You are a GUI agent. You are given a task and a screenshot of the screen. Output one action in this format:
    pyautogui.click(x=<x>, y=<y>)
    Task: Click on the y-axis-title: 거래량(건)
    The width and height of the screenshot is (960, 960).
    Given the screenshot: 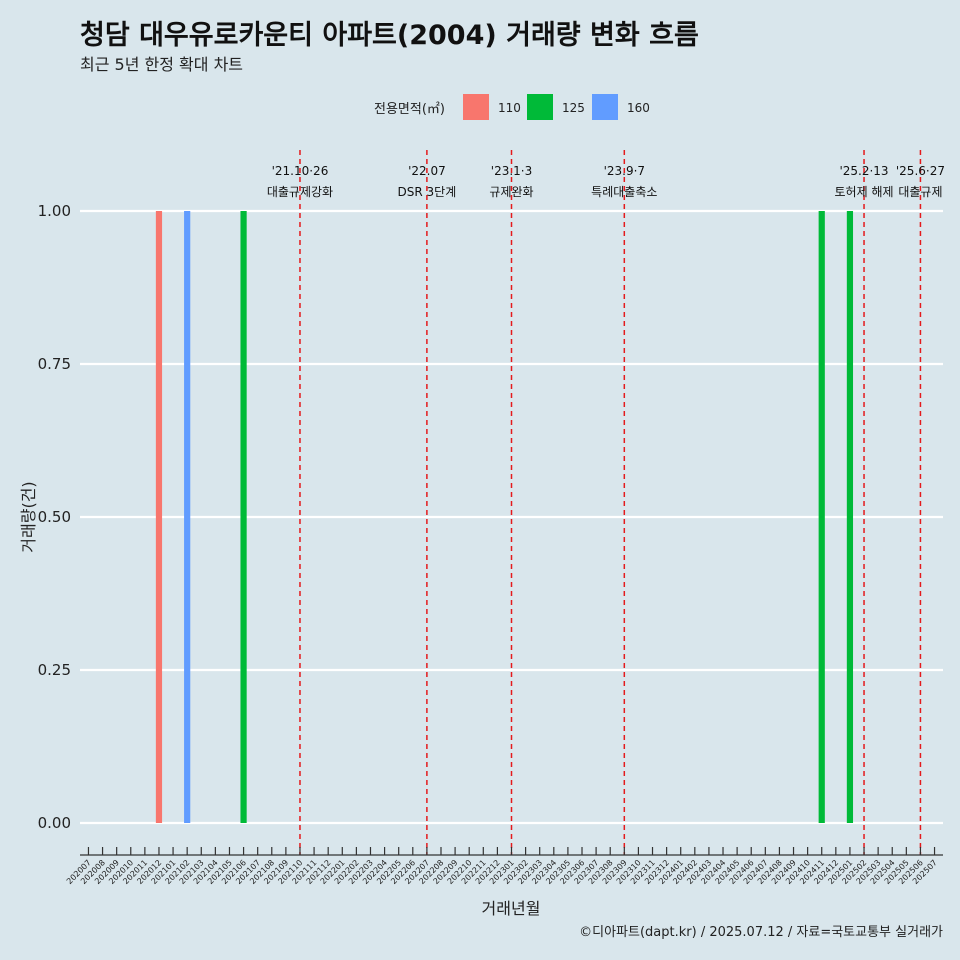 What is the action you would take?
    pyautogui.click(x=28, y=516)
    